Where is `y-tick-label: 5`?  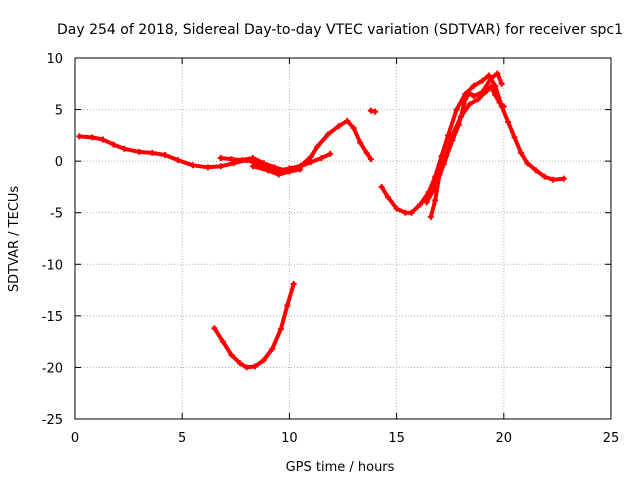
y-tick-label: 5 is located at coordinates (59, 111).